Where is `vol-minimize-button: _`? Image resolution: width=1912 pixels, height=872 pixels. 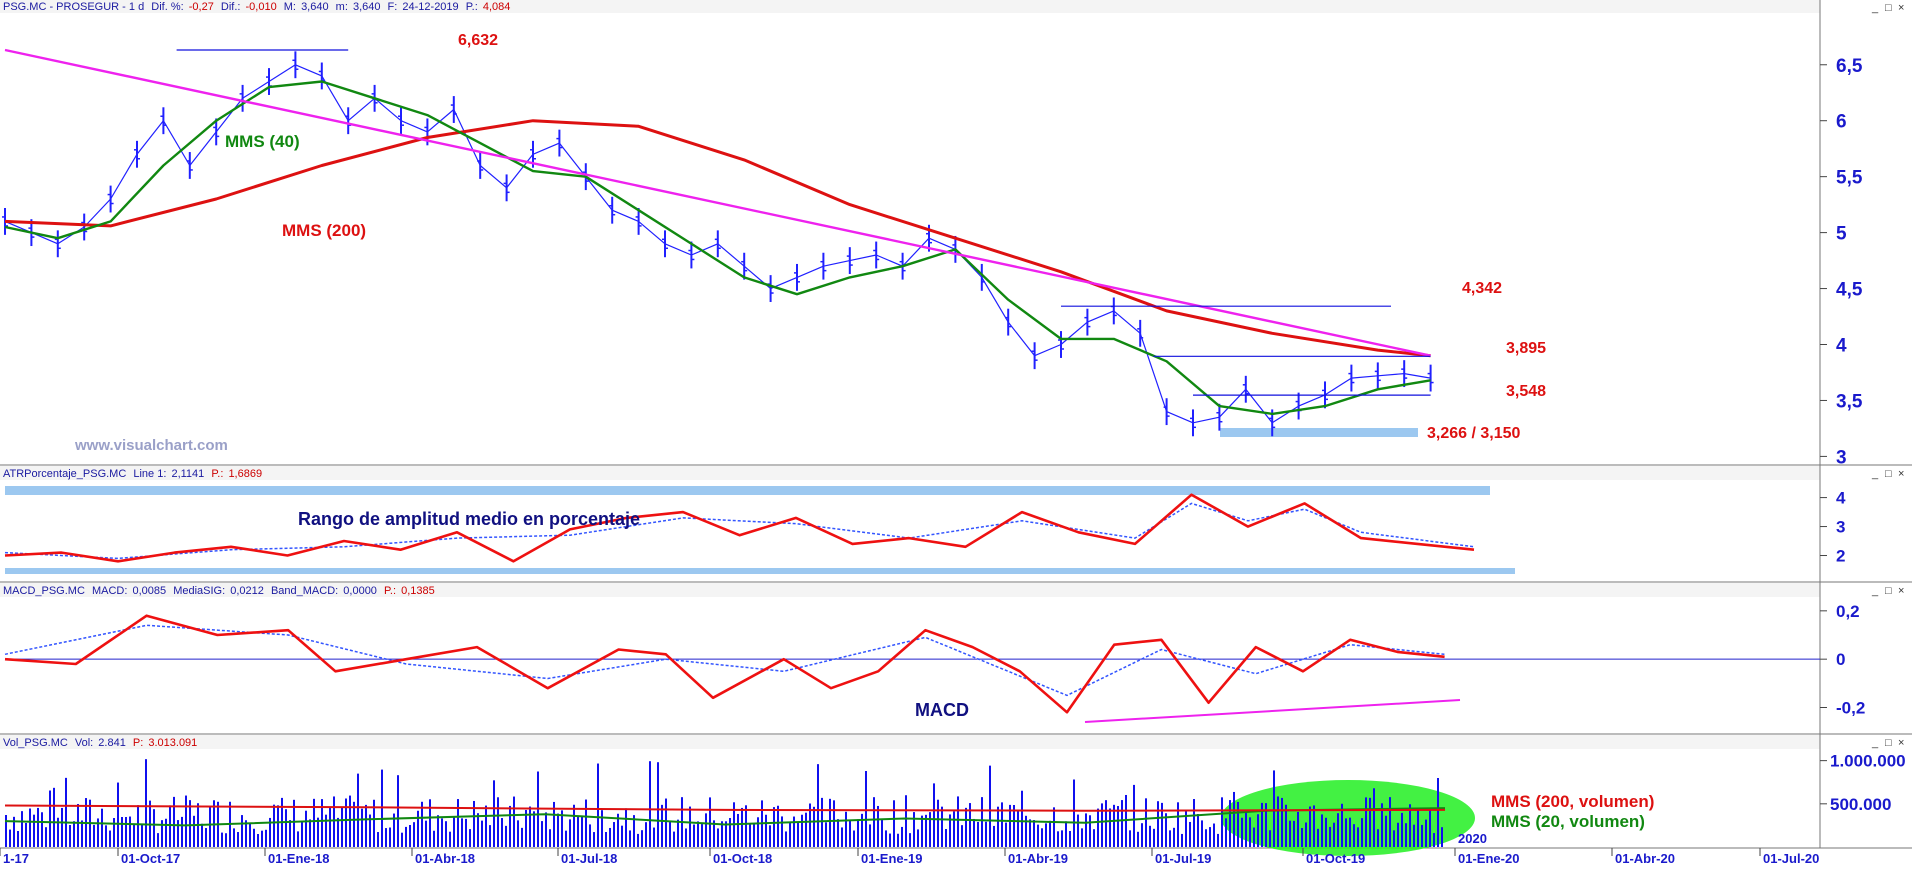 vol-minimize-button: _ is located at coordinates (1875, 743).